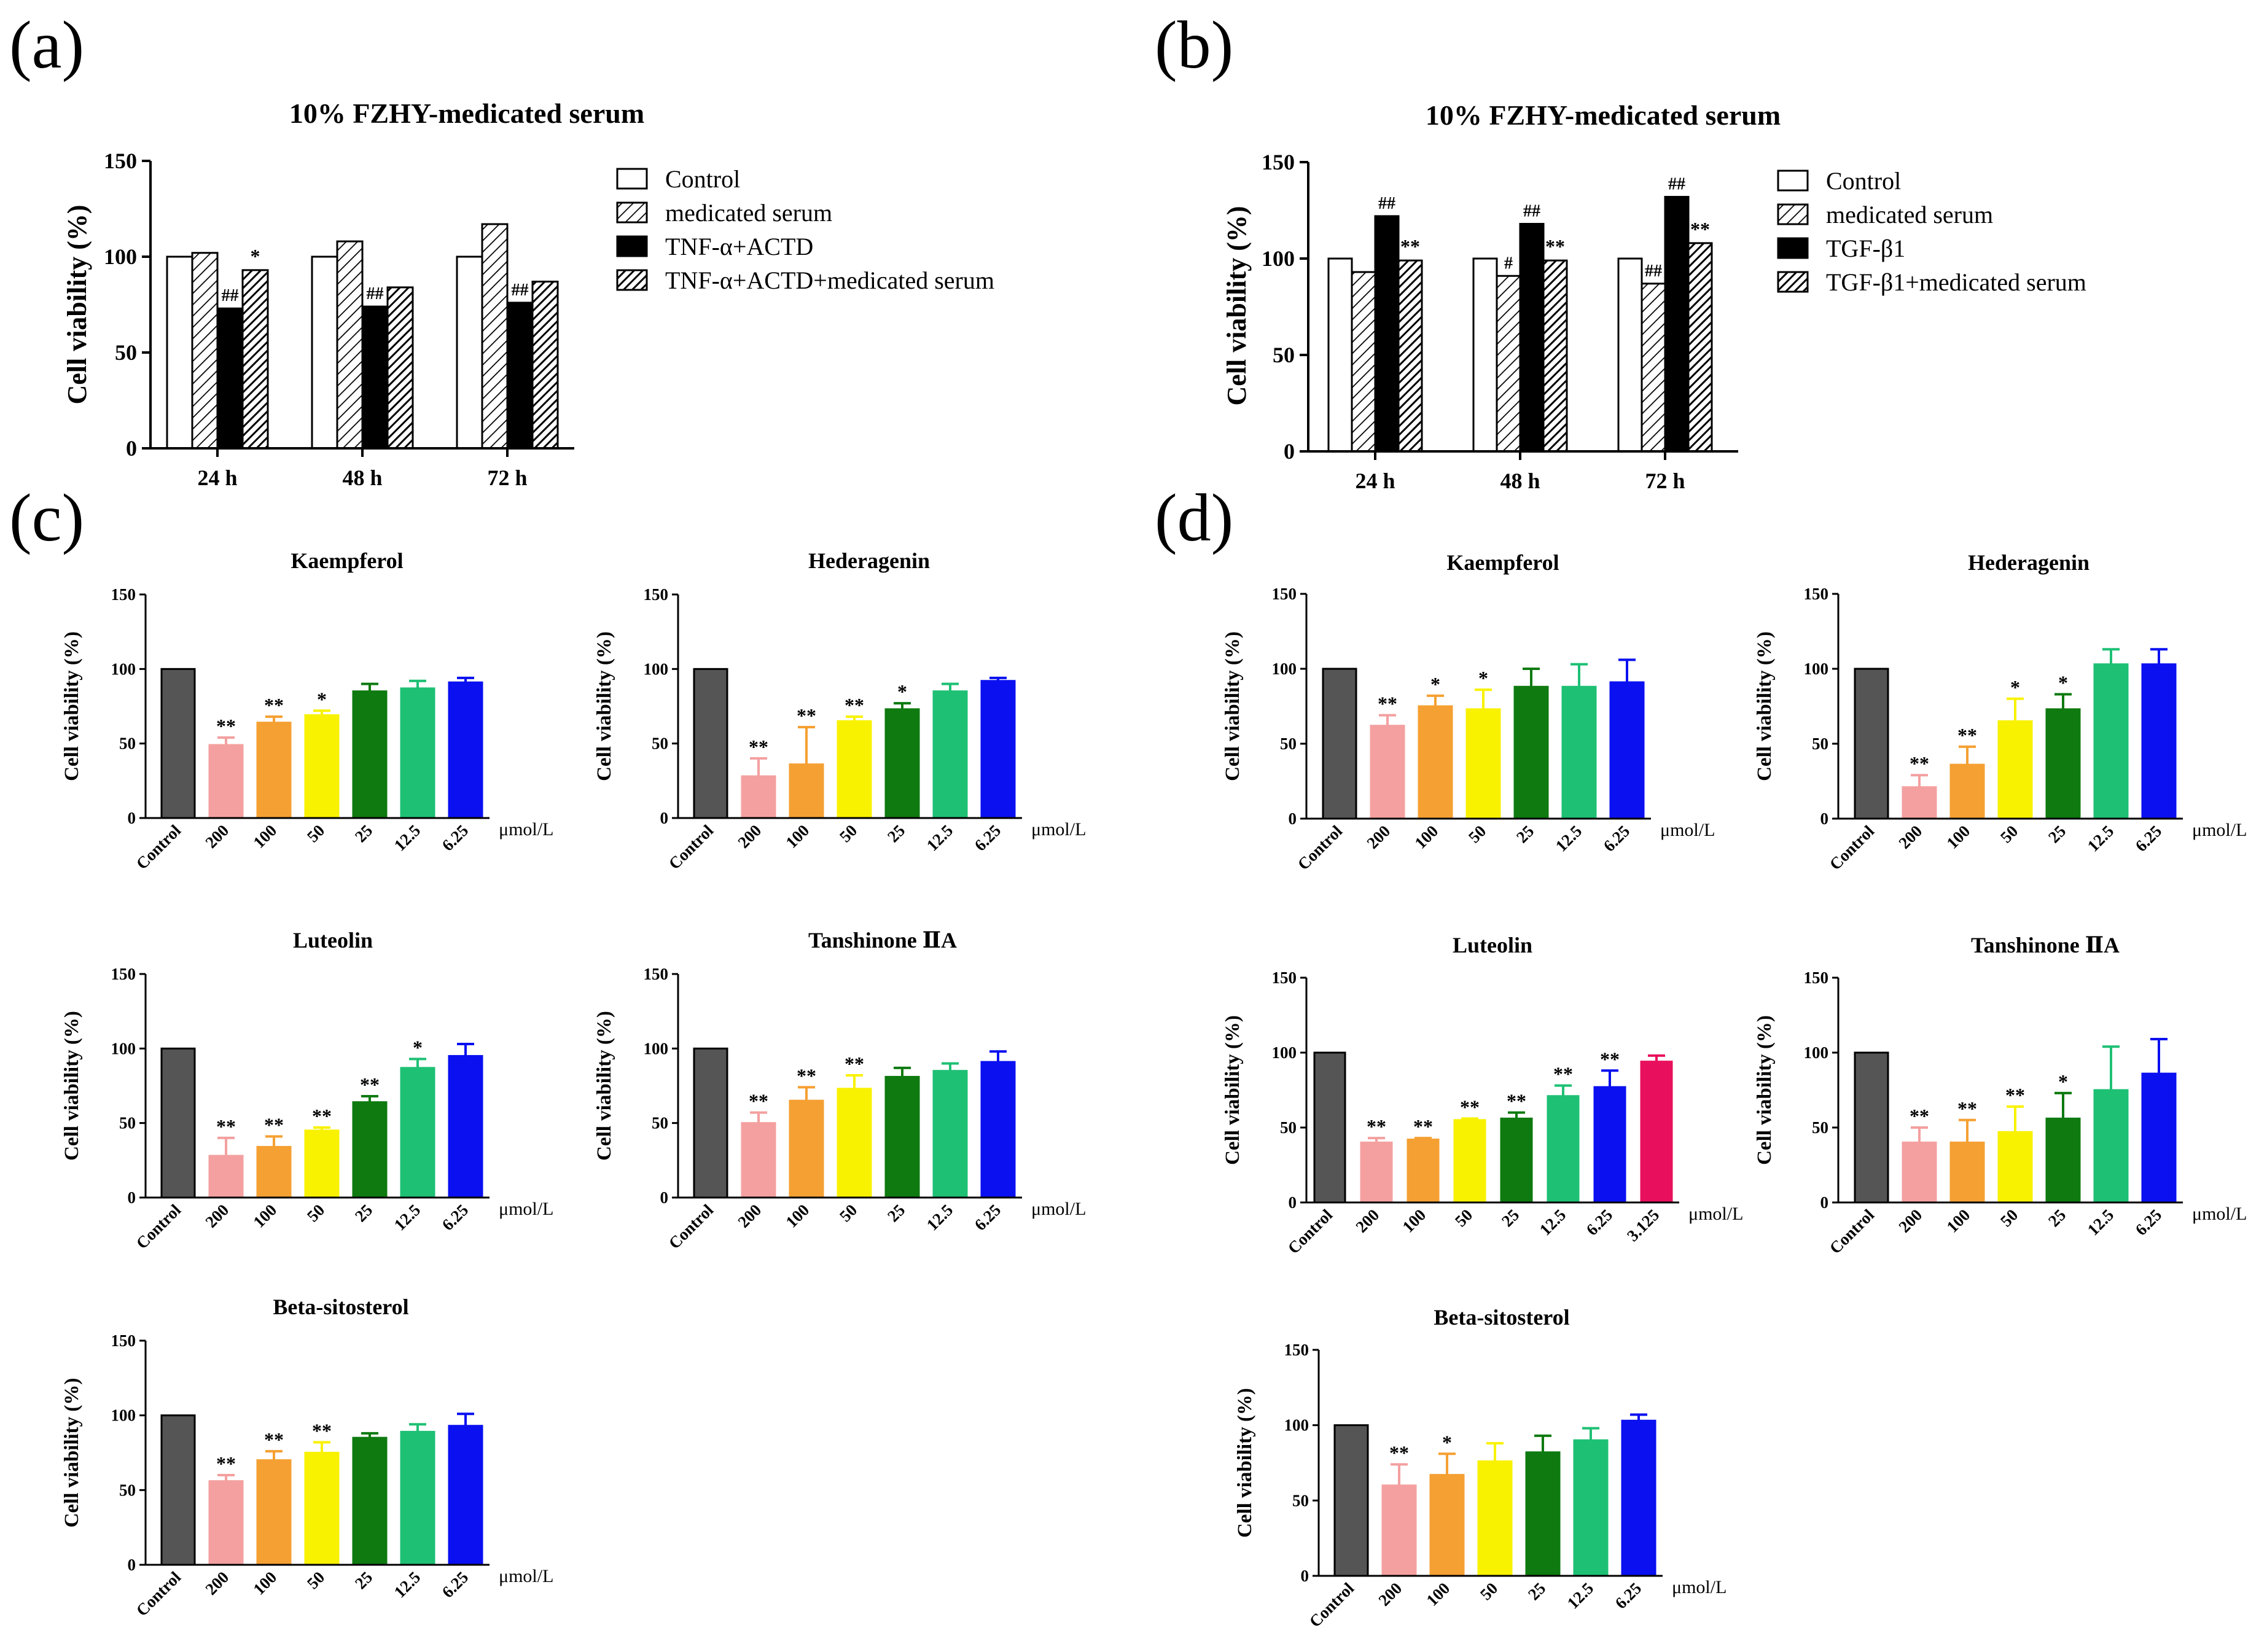 The height and width of the screenshot is (1652, 2267). What do you see at coordinates (1676, 184) in the screenshot?
I see `significance-mark: ##` at bounding box center [1676, 184].